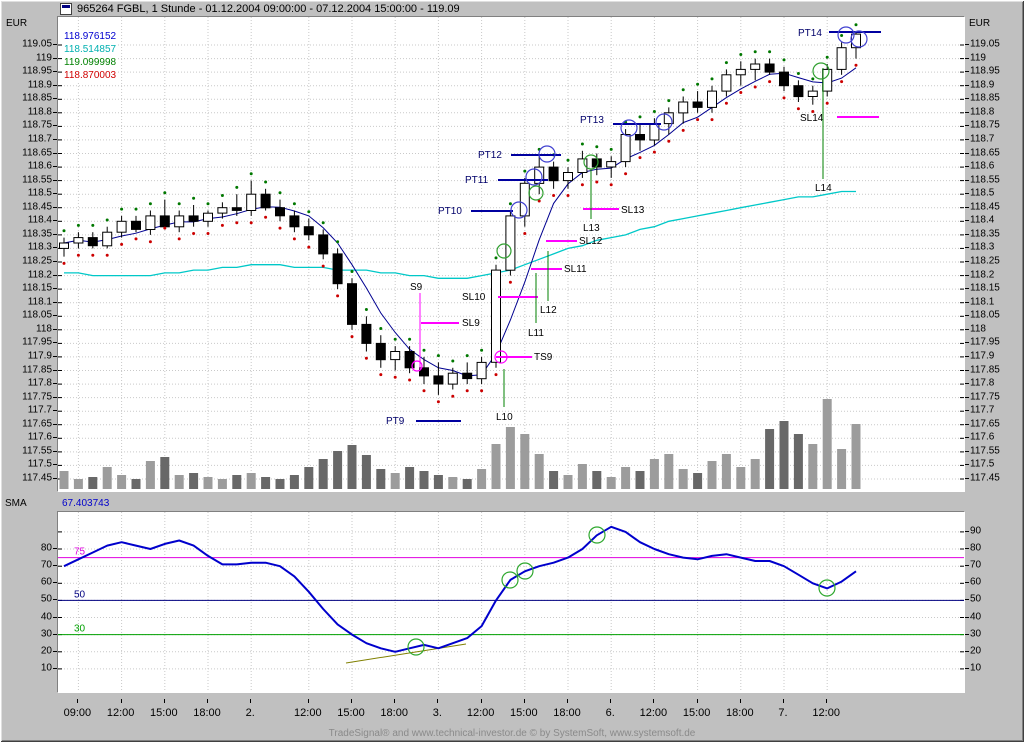 Image resolution: width=1024 pixels, height=742 pixels. What do you see at coordinates (17, 23) in the screenshot?
I see `price-axis-title-left: EUR` at bounding box center [17, 23].